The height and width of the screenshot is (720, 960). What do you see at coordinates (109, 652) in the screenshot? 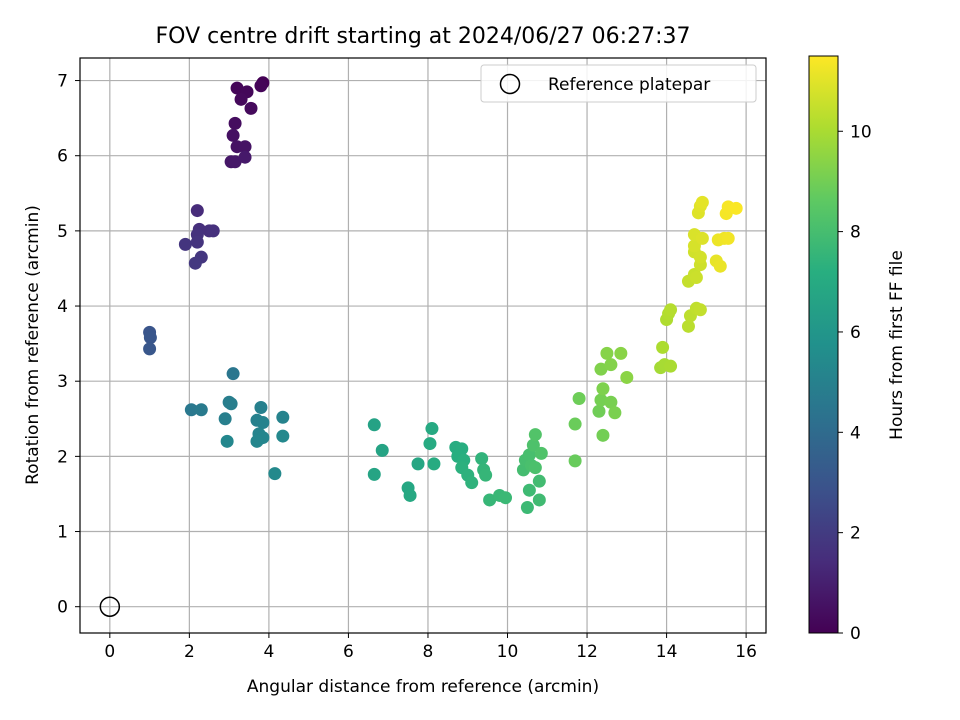
I see `x-tick-label: 0` at bounding box center [109, 652].